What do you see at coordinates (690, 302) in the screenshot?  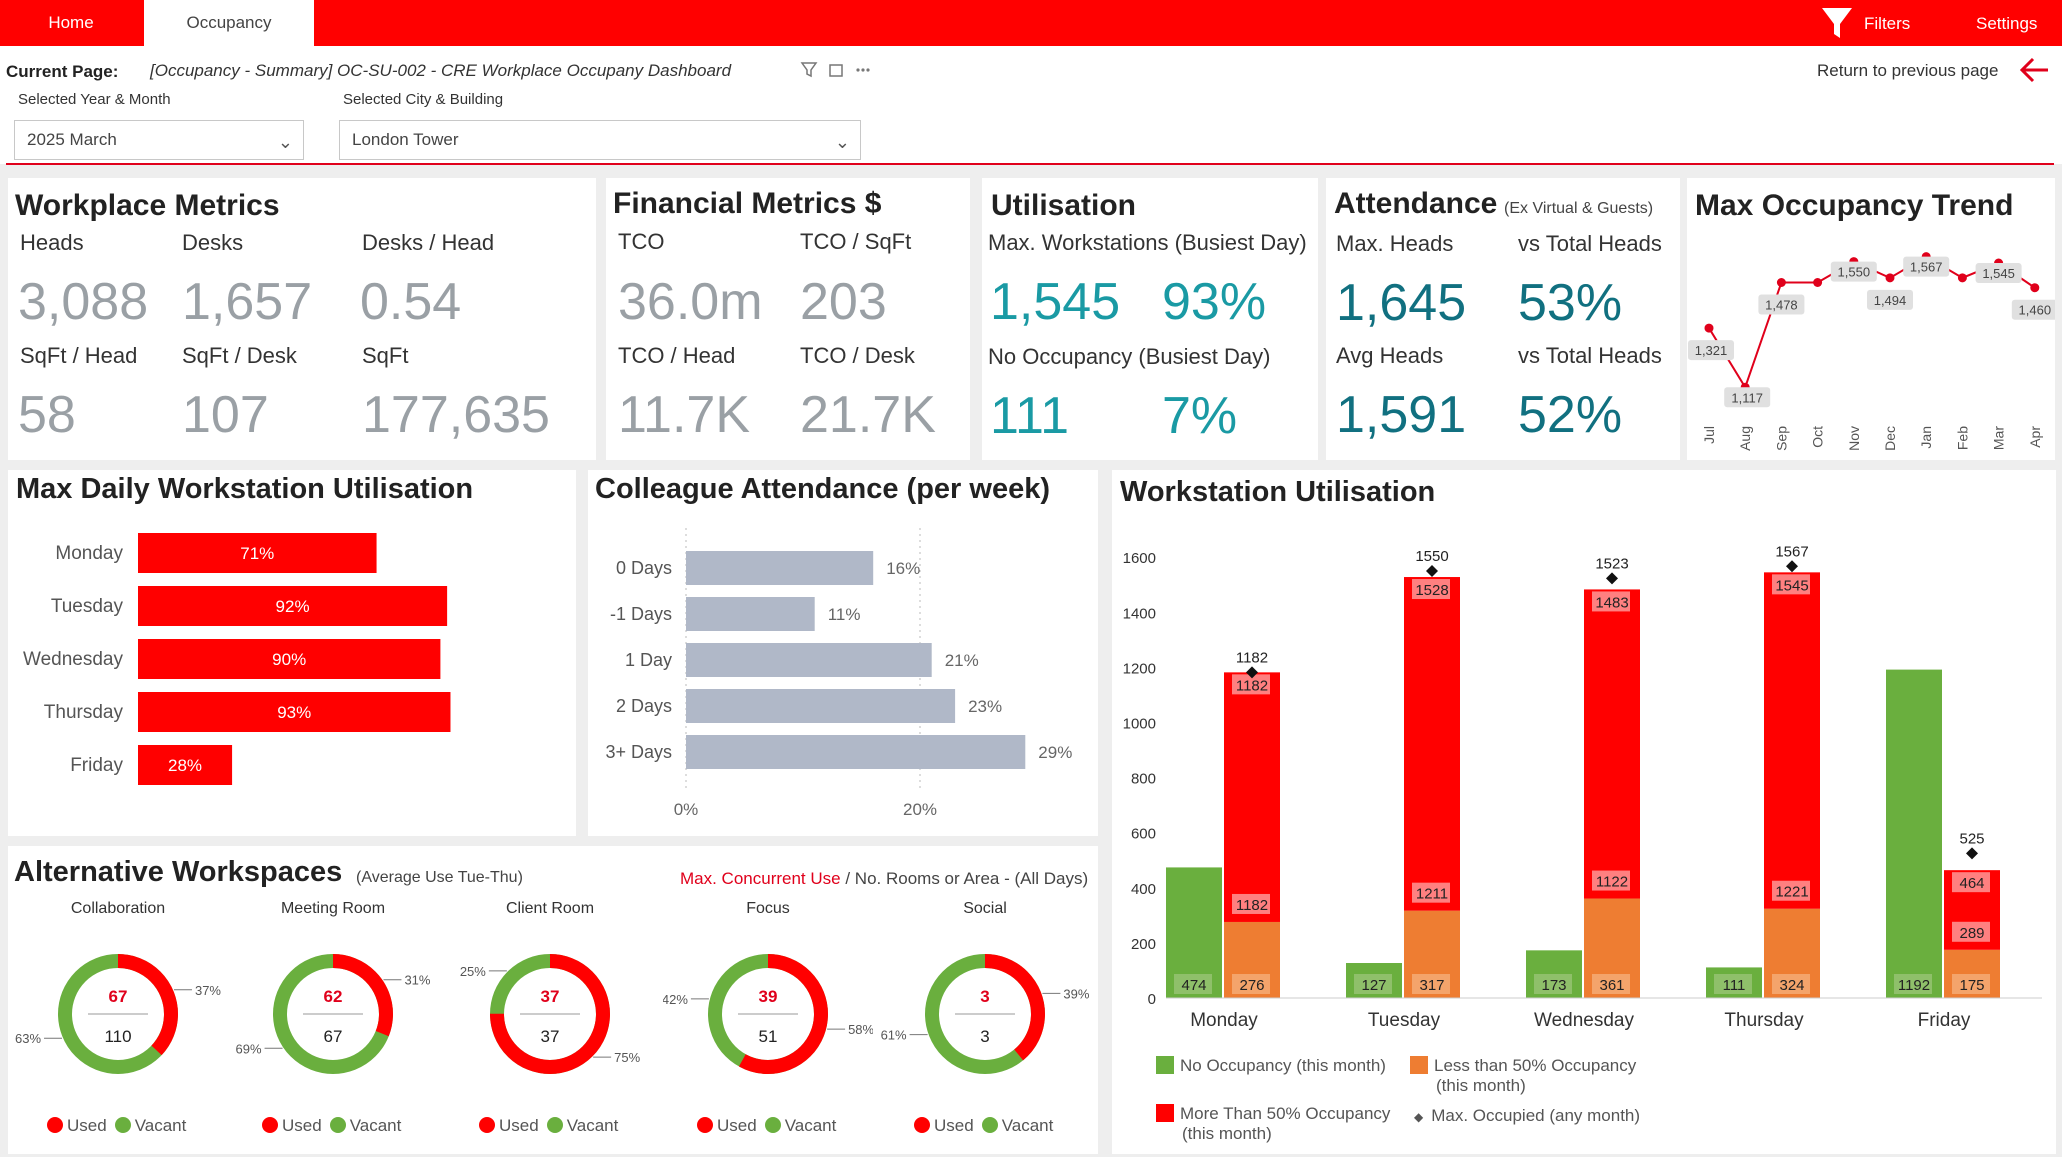 I see `tco-value: 36.0m` at bounding box center [690, 302].